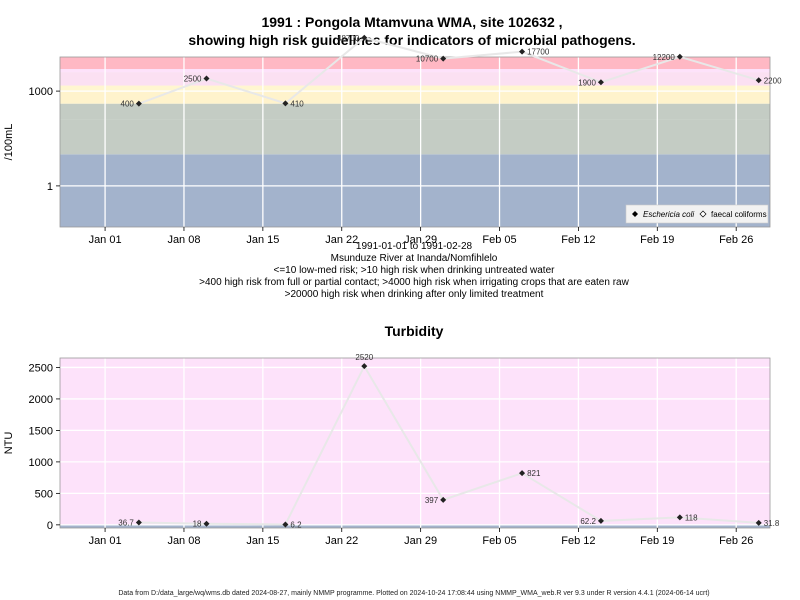  Describe the element at coordinates (499, 541) in the screenshot. I see `chart2-xtick-label-5: Feb 05` at that location.